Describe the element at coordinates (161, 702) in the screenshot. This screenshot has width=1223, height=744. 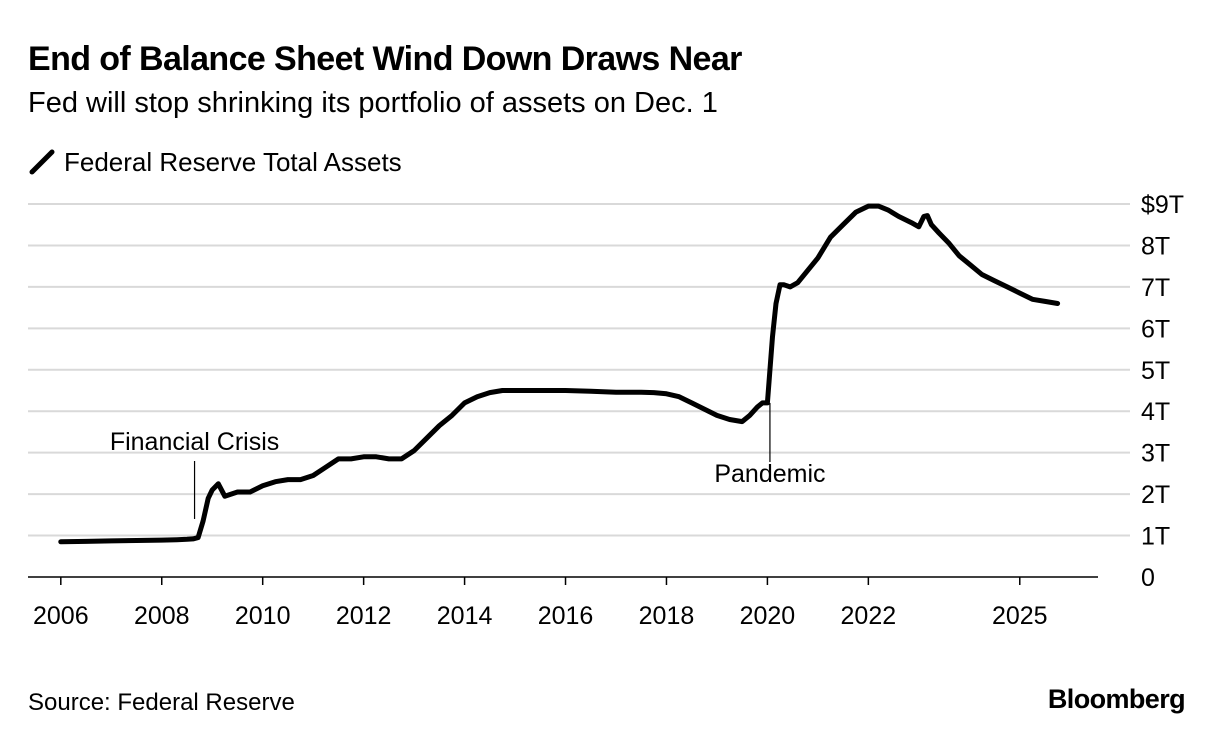
I see `source-note: Source: Federal Reserve` at that location.